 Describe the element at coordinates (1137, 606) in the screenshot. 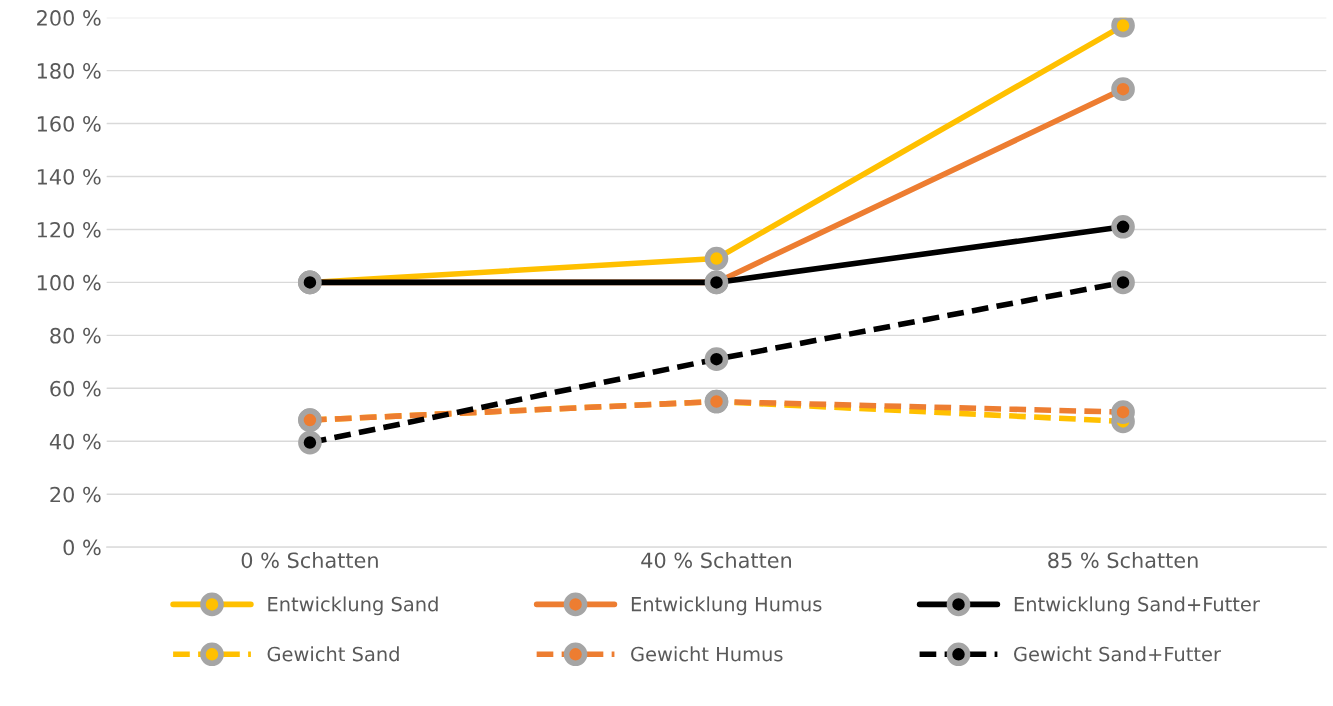

I see `legend-label: Entwicklung Sand+Futter` at that location.